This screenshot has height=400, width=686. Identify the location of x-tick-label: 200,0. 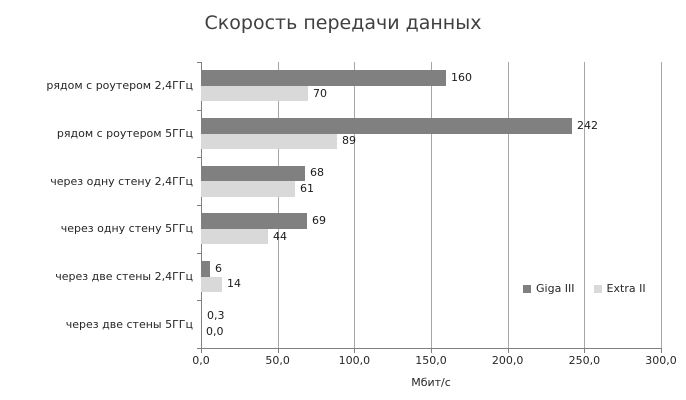
(507, 360).